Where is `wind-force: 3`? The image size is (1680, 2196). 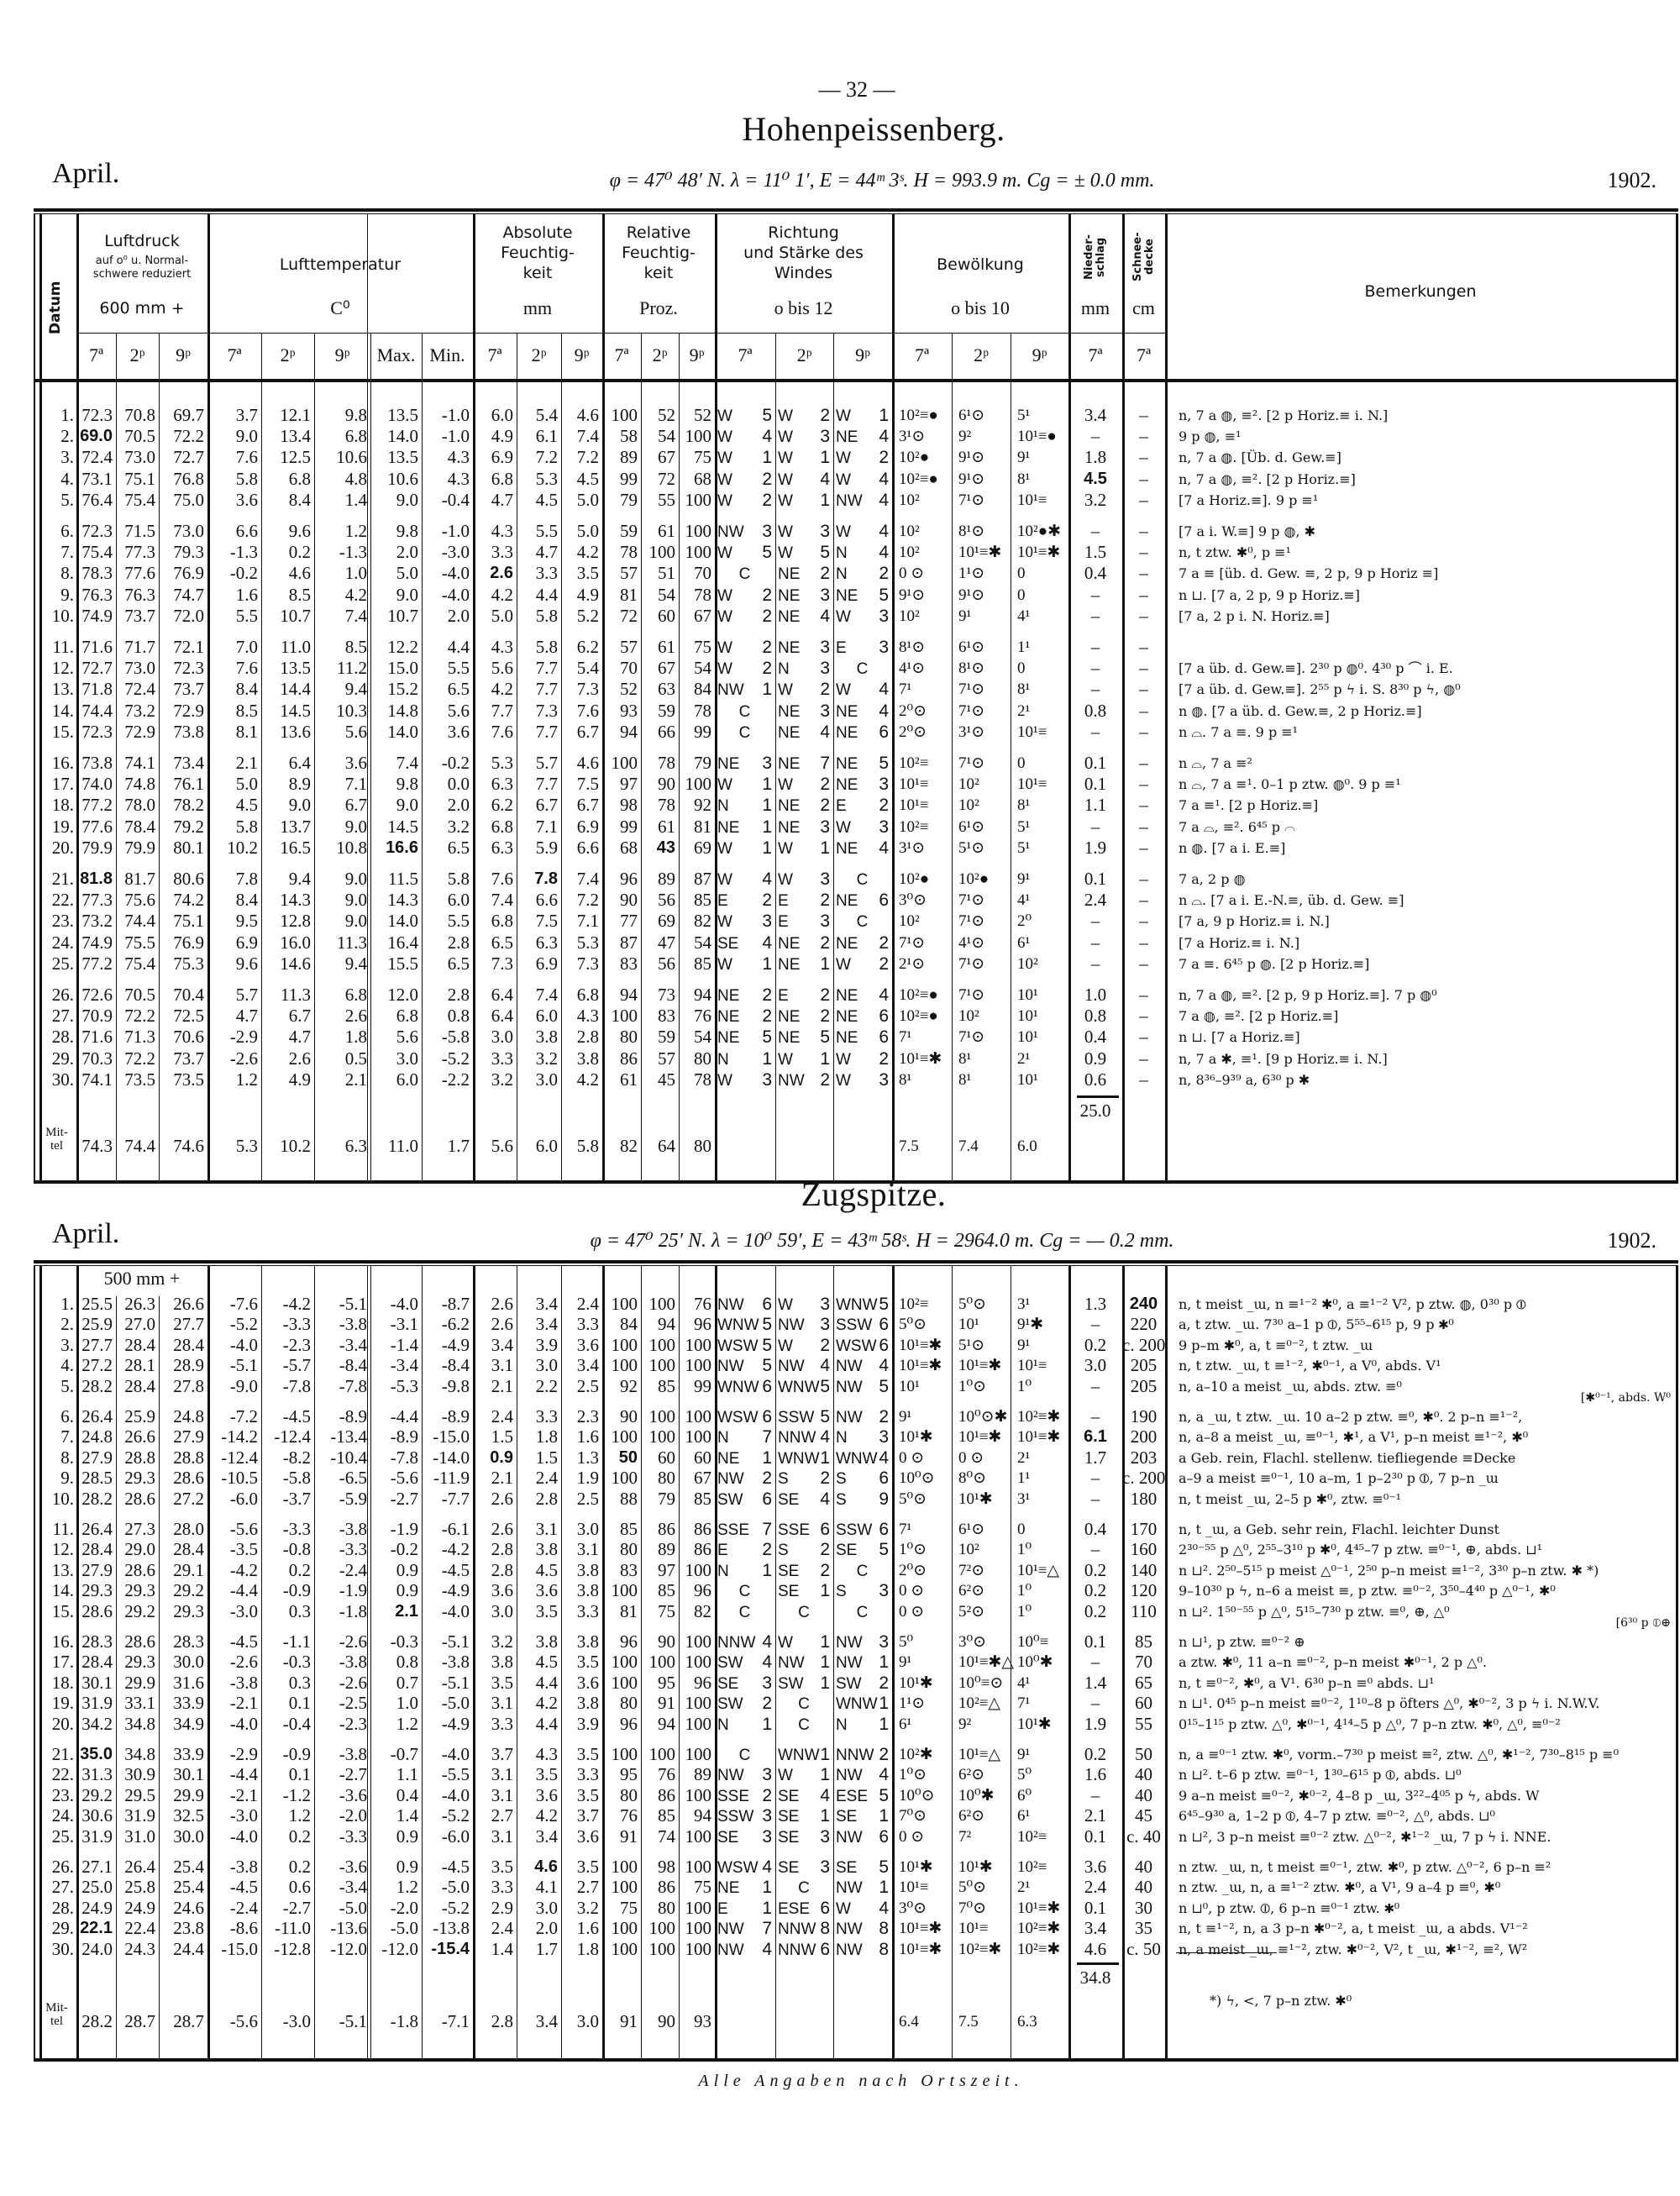 wind-force: 3 is located at coordinates (767, 1079).